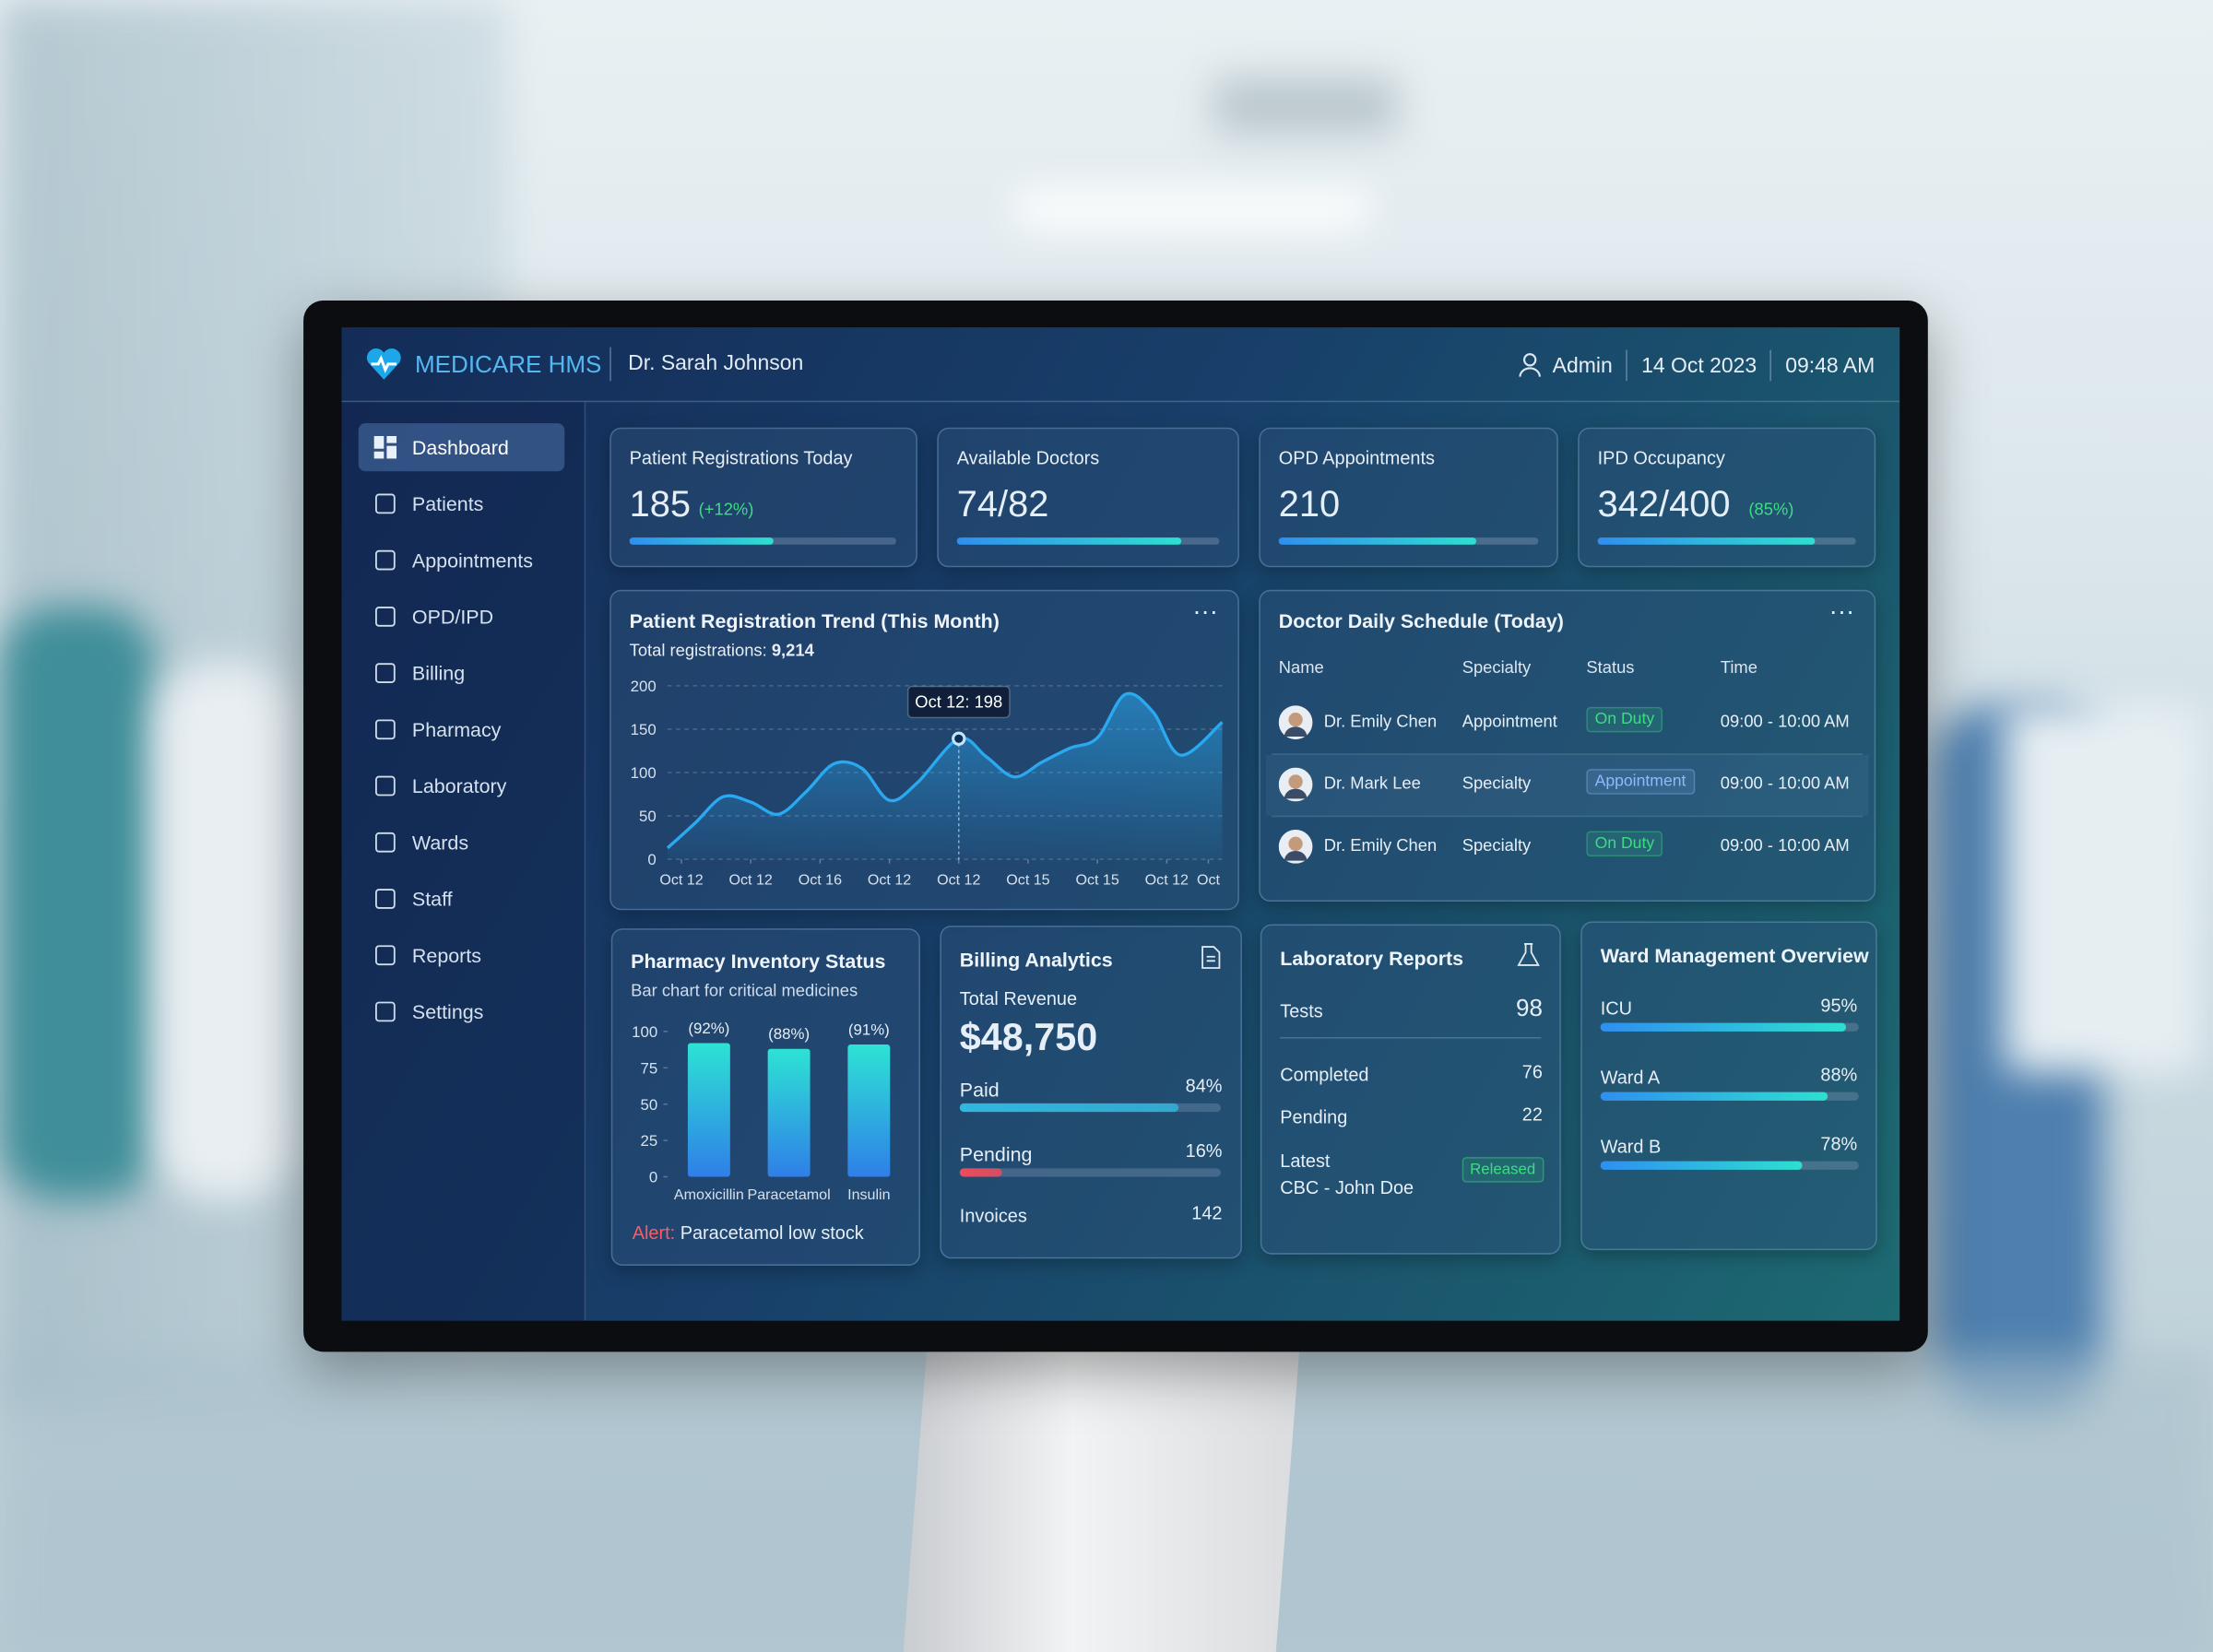 Image resolution: width=2213 pixels, height=1652 pixels. Describe the element at coordinates (461, 1011) in the screenshot. I see `nav-item: Settings` at that location.